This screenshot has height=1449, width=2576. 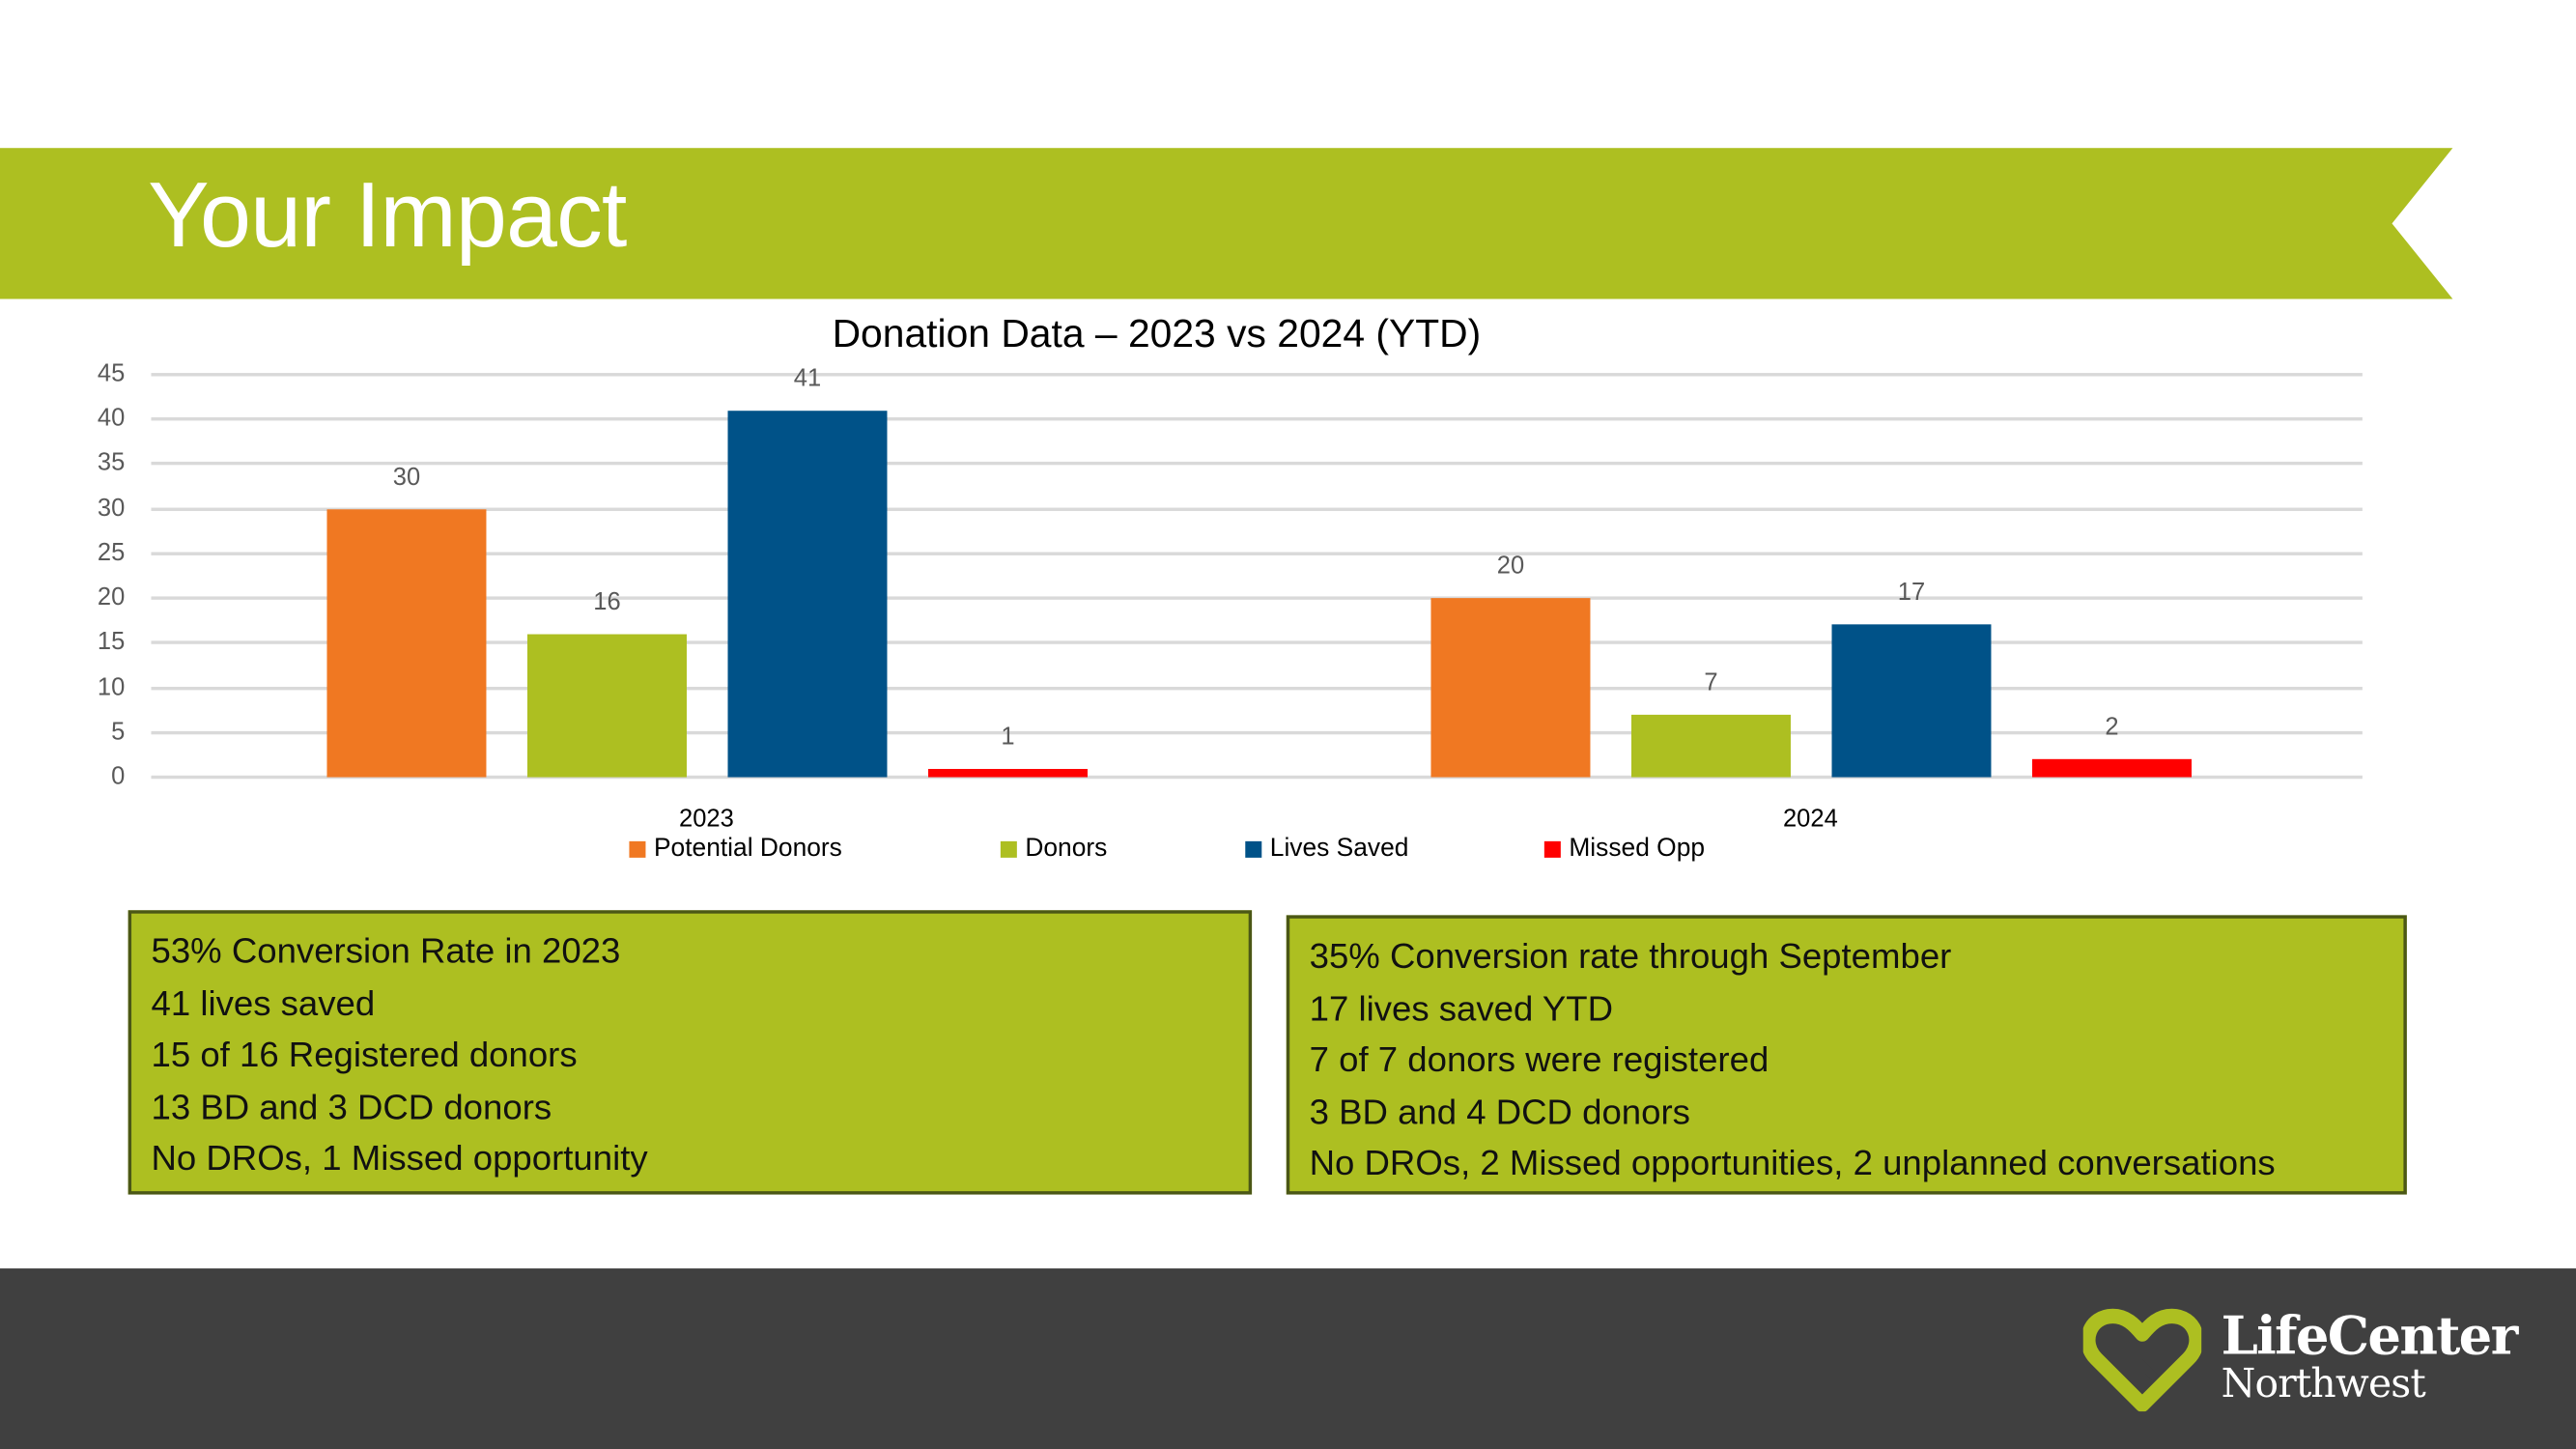 What do you see at coordinates (118, 776) in the screenshot?
I see `y-tick-label: 0` at bounding box center [118, 776].